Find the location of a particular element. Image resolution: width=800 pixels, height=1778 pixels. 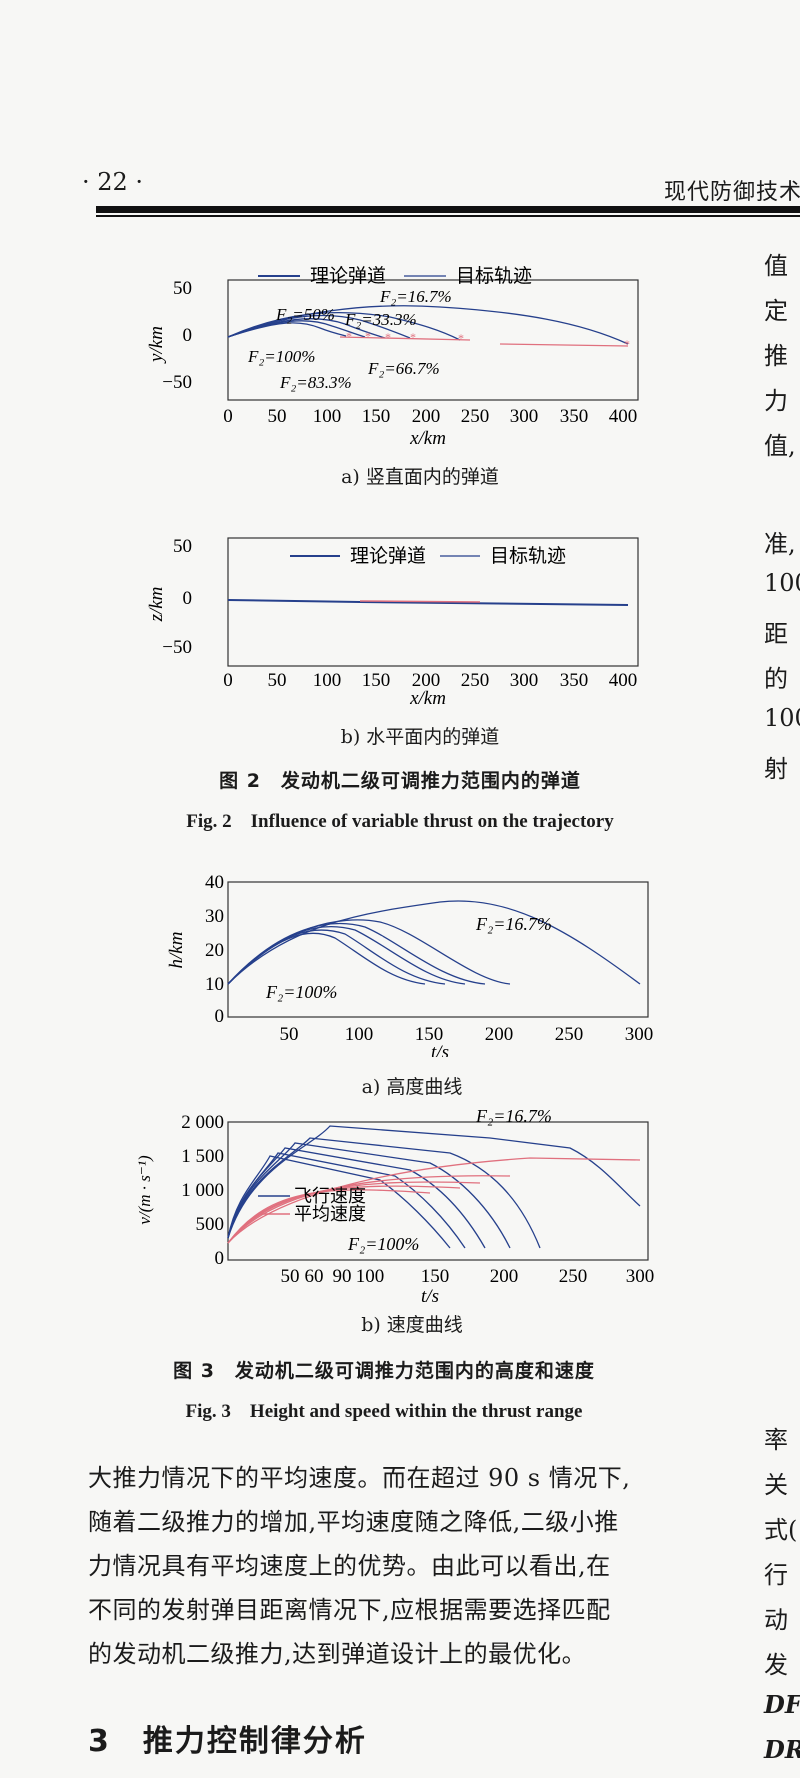

section-heading: 3 推力控制律分析 is located at coordinates (227, 1741).